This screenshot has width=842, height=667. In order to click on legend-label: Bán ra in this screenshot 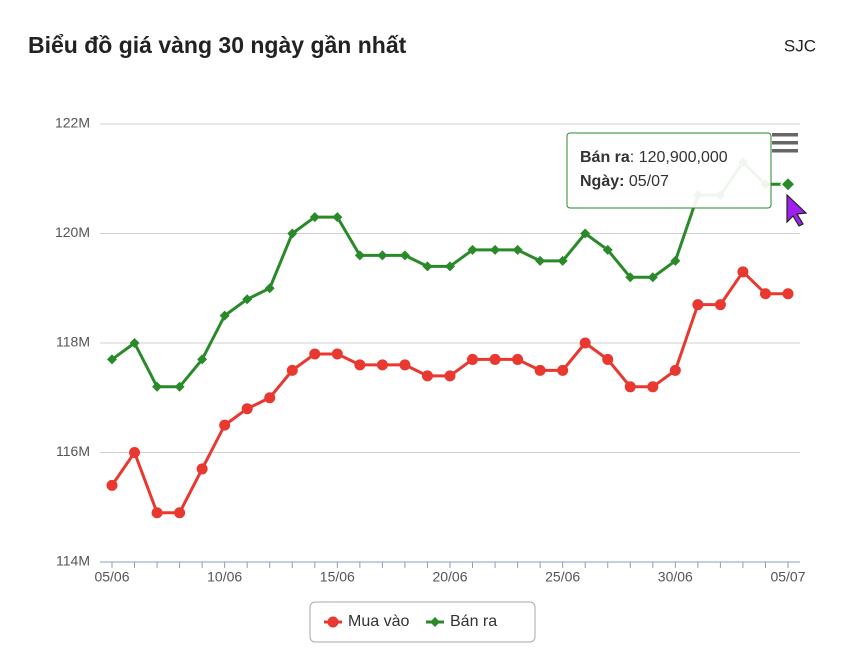, I will do `click(473, 621)`.